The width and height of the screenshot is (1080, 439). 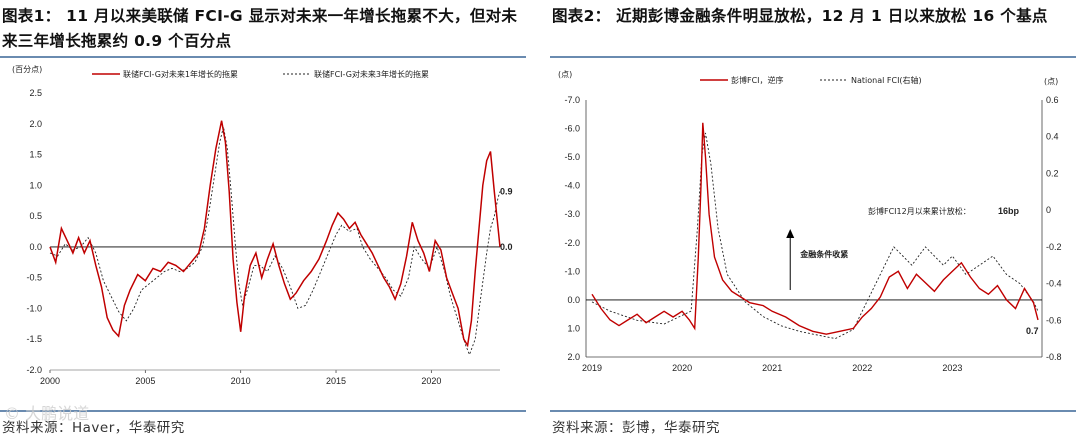 What do you see at coordinates (47, 413) in the screenshot?
I see `watermark-logo: © 大鹏说道` at bounding box center [47, 413].